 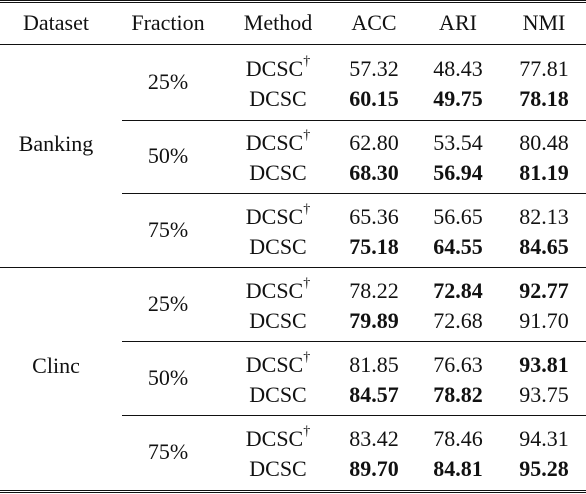 I want to click on bottom-rule-inner, so click(x=293, y=492).